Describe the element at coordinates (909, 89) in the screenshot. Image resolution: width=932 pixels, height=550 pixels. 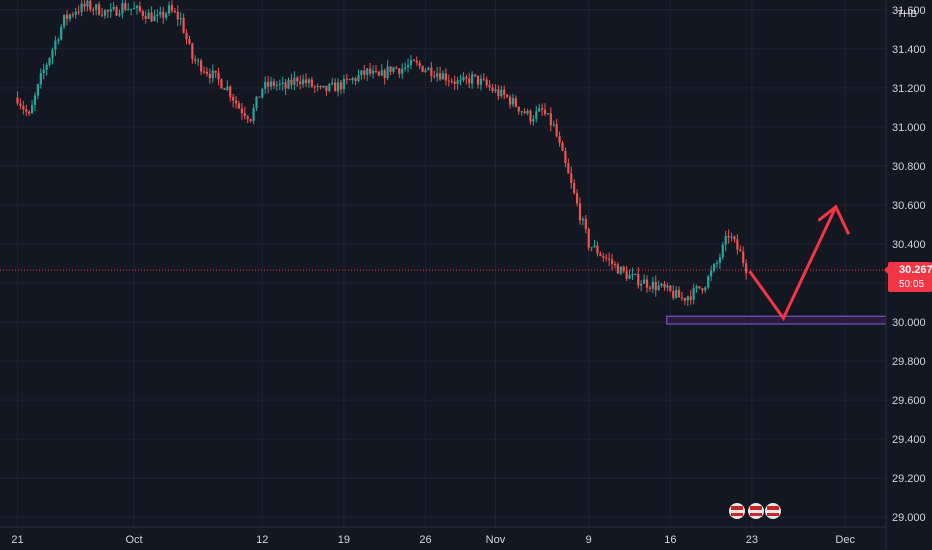
I see `price-tick-label: 31.200` at that location.